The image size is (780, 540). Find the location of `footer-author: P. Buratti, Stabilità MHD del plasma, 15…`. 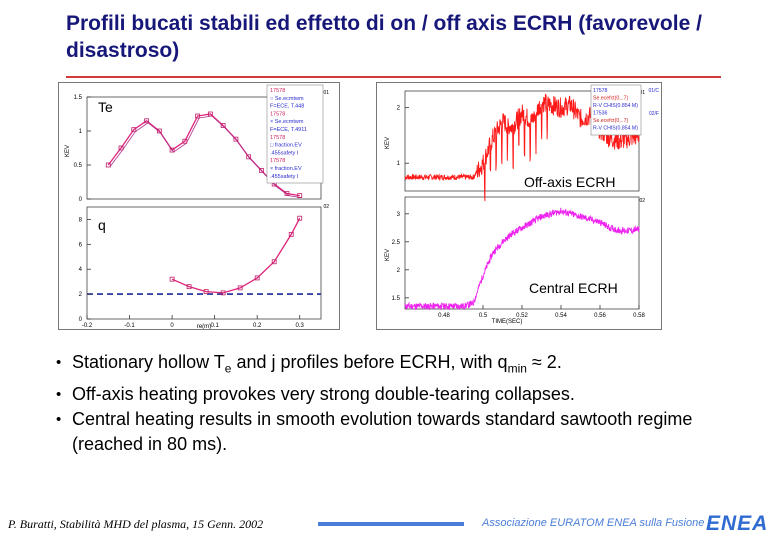

footer-author: P. Buratti, Stabilità MHD del plasma, 15… is located at coordinates (136, 524).